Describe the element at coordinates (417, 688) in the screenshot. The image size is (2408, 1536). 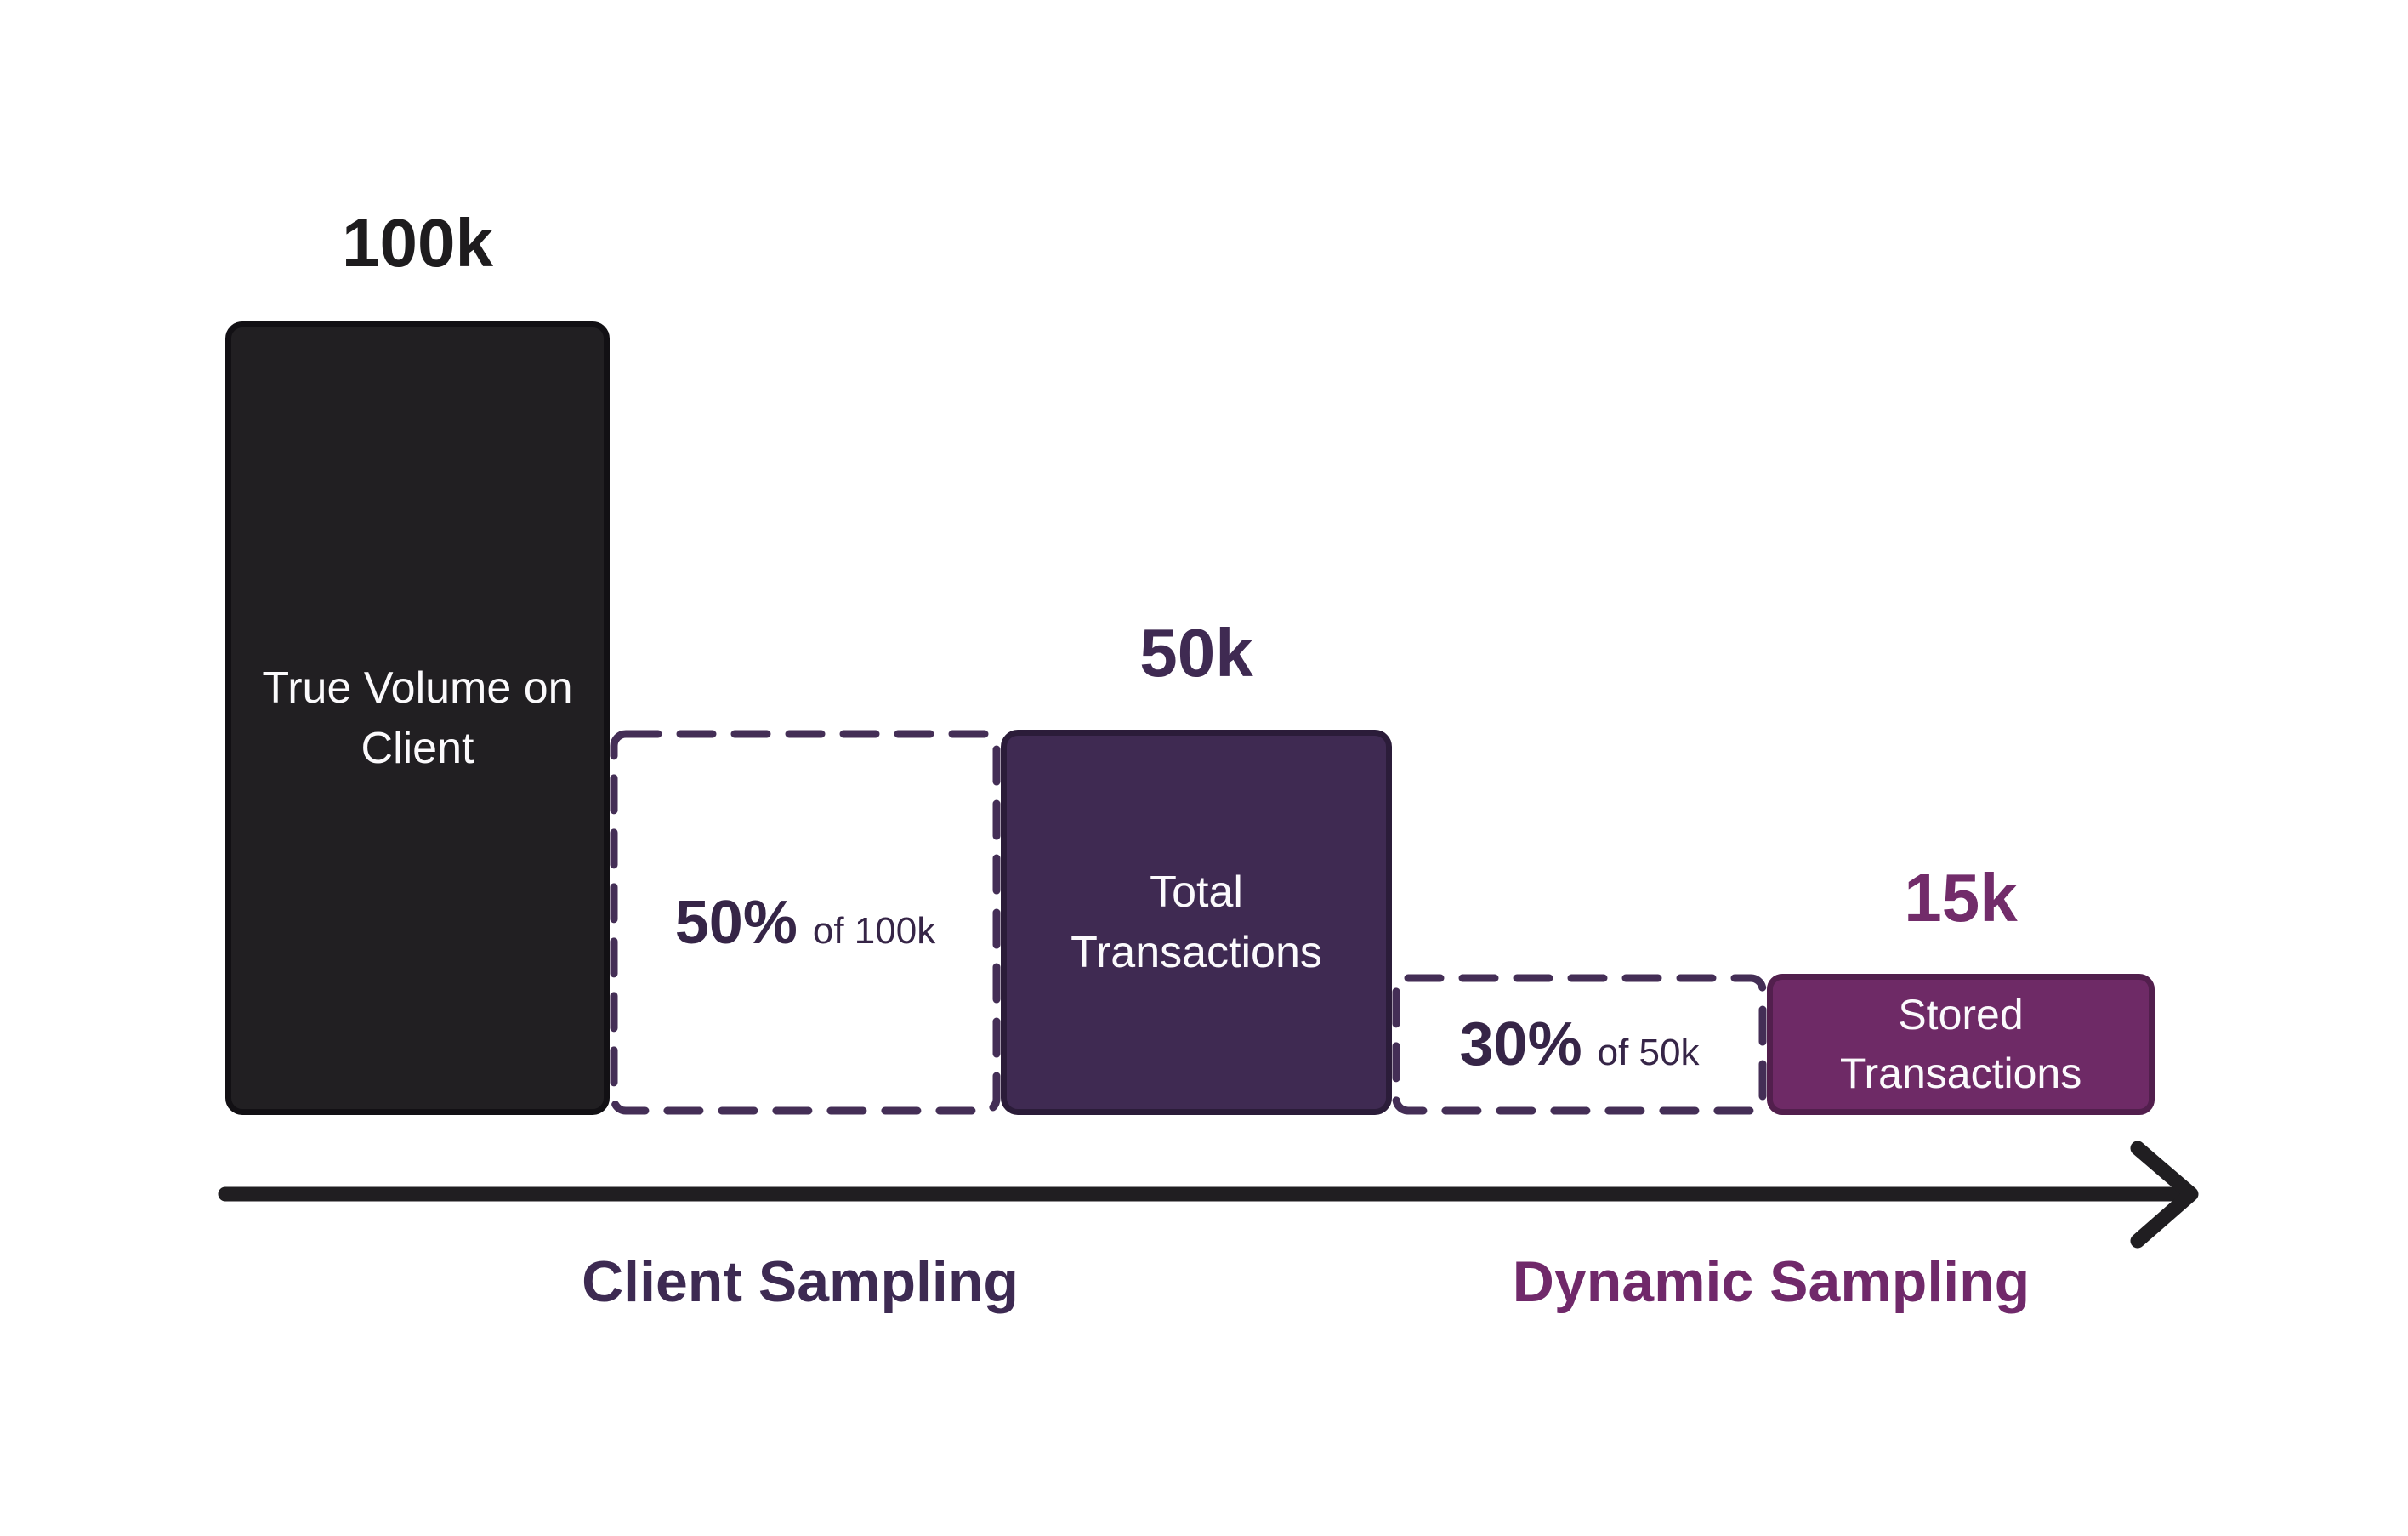
I see `true-volume-bar-label-line1: True Volume on` at that location.